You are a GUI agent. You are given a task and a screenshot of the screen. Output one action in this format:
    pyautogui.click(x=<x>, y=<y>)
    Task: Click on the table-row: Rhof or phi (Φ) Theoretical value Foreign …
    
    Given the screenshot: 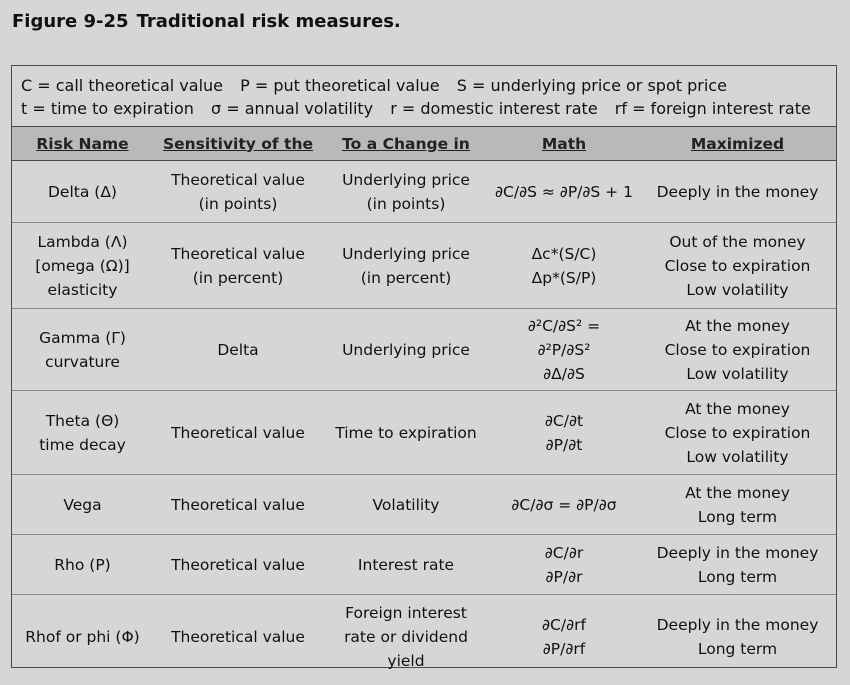 What is the action you would take?
    pyautogui.click(x=424, y=637)
    